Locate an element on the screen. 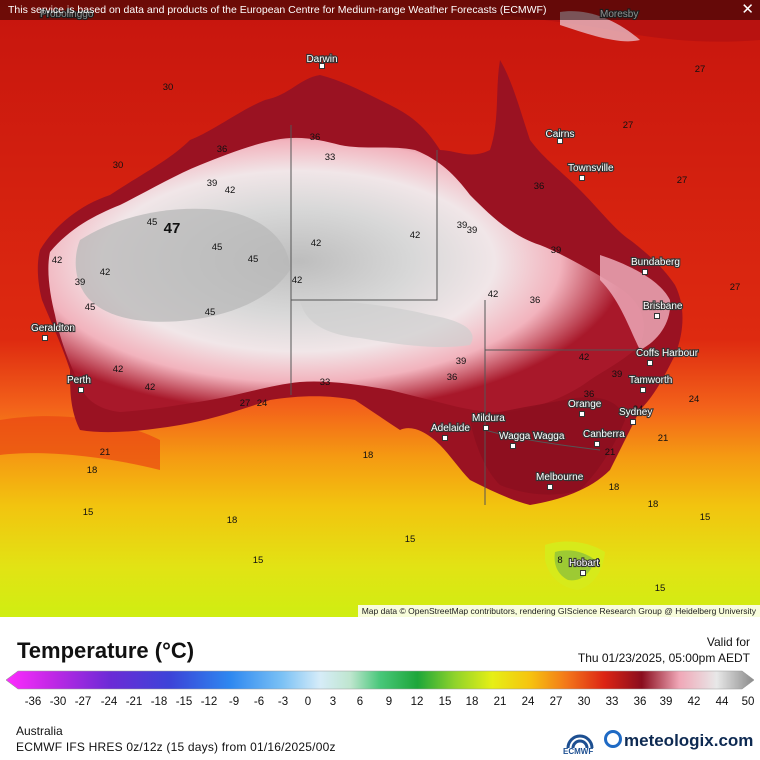  meteologix-ring-icon is located at coordinates (613, 739).